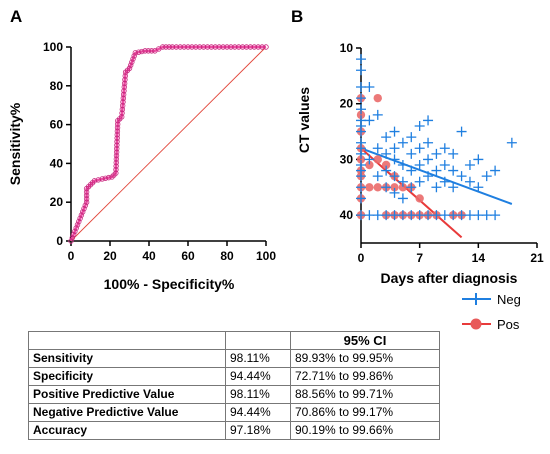 The width and height of the screenshot is (550, 454). Describe the element at coordinates (266, 256) in the screenshot. I see `roc-x-tick-label: 100` at that location.